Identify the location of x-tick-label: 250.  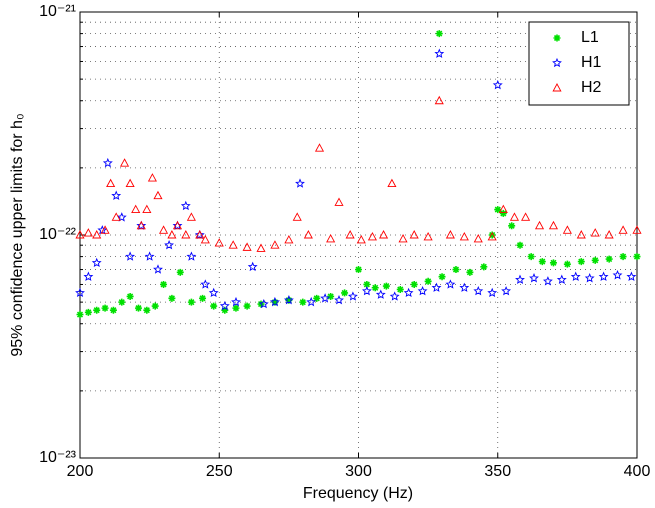
(219, 471).